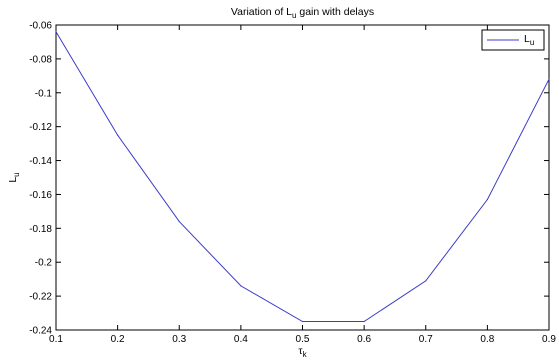 The width and height of the screenshot is (559, 363). Describe the element at coordinates (40, 59) in the screenshot. I see `y-tick-label: -0.08` at that location.